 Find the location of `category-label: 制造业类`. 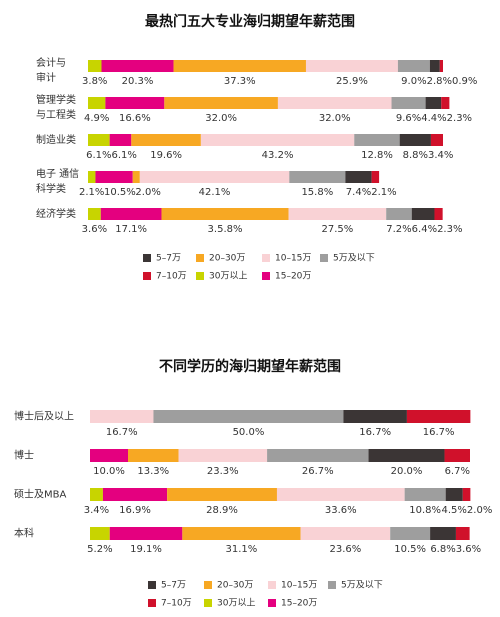

category-label: 制造业类 is located at coordinates (56, 139).